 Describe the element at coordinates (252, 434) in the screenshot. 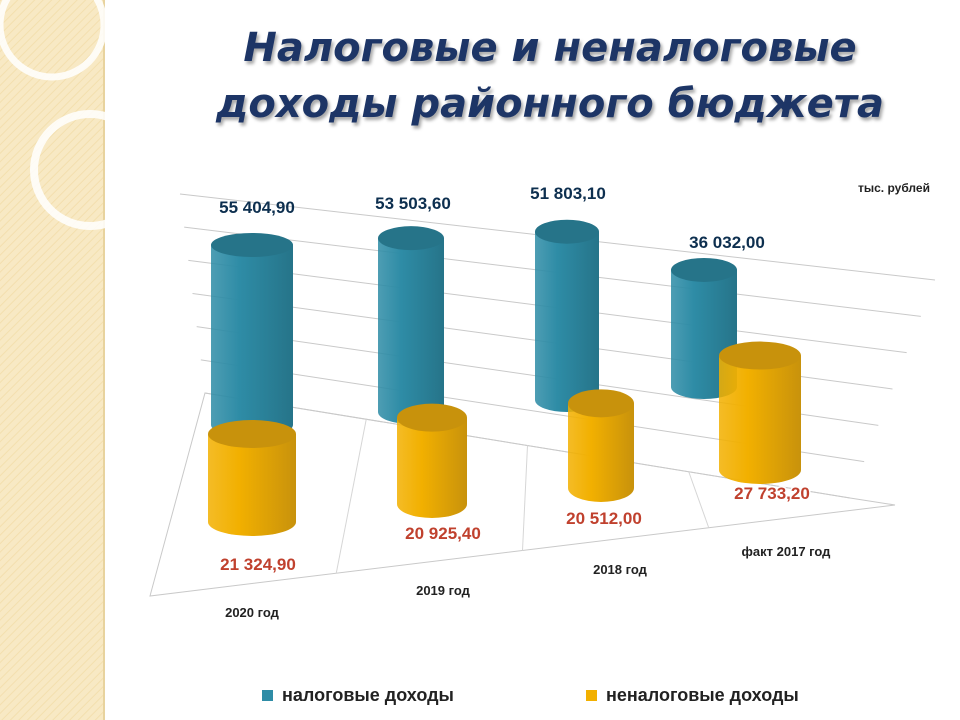

I see `bar-nontax-0-top` at that location.